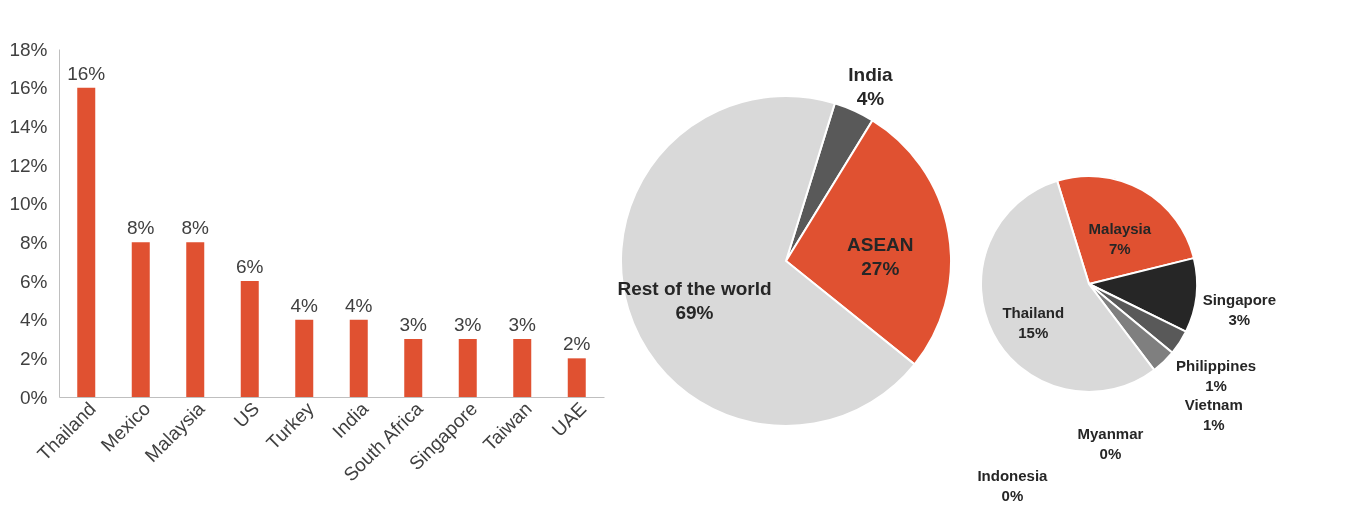 This screenshot has width=1367, height=529. I want to click on data-label: 16%, so click(86, 73).